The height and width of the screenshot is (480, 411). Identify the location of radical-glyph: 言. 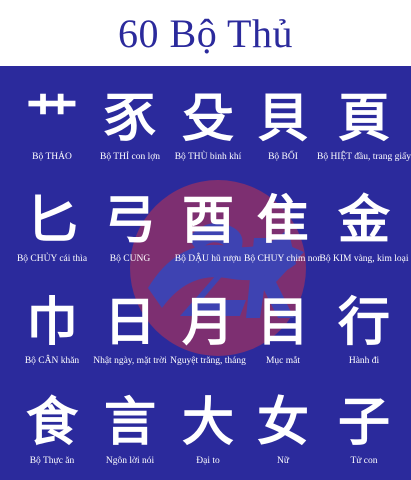
(129, 423).